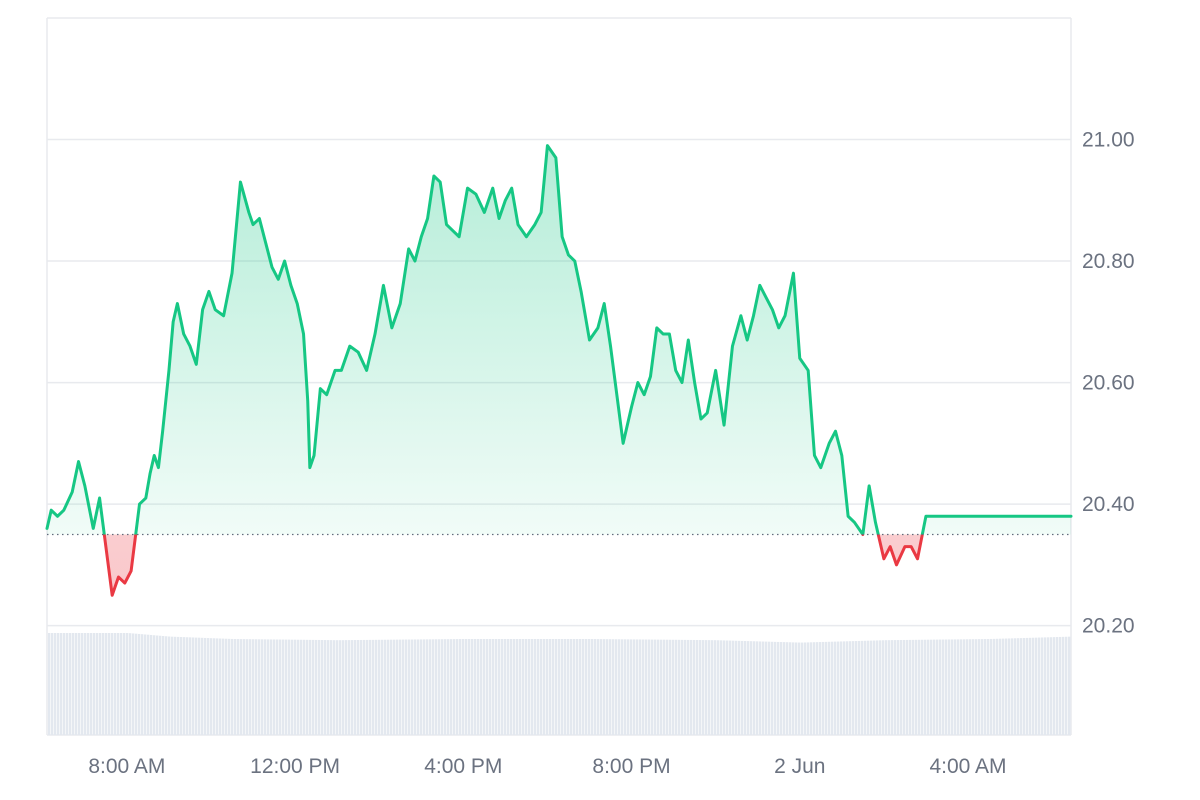 This screenshot has width=1200, height=800. Describe the element at coordinates (967, 766) in the screenshot. I see `x-tick-label: 4:00 AM` at that location.